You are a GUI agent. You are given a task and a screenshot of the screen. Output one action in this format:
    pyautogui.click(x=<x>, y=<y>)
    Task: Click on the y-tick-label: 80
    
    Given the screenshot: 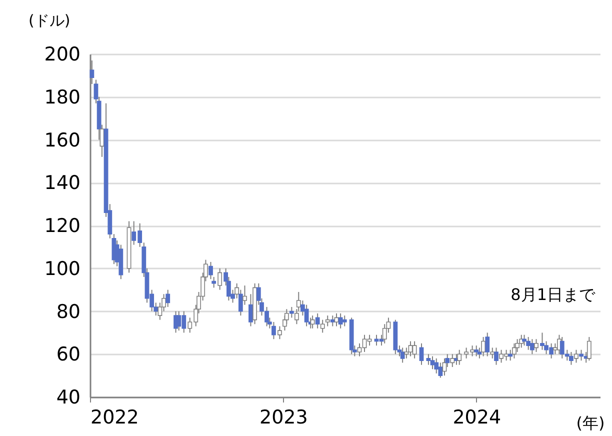 What is the action you would take?
    pyautogui.click(x=68, y=311)
    